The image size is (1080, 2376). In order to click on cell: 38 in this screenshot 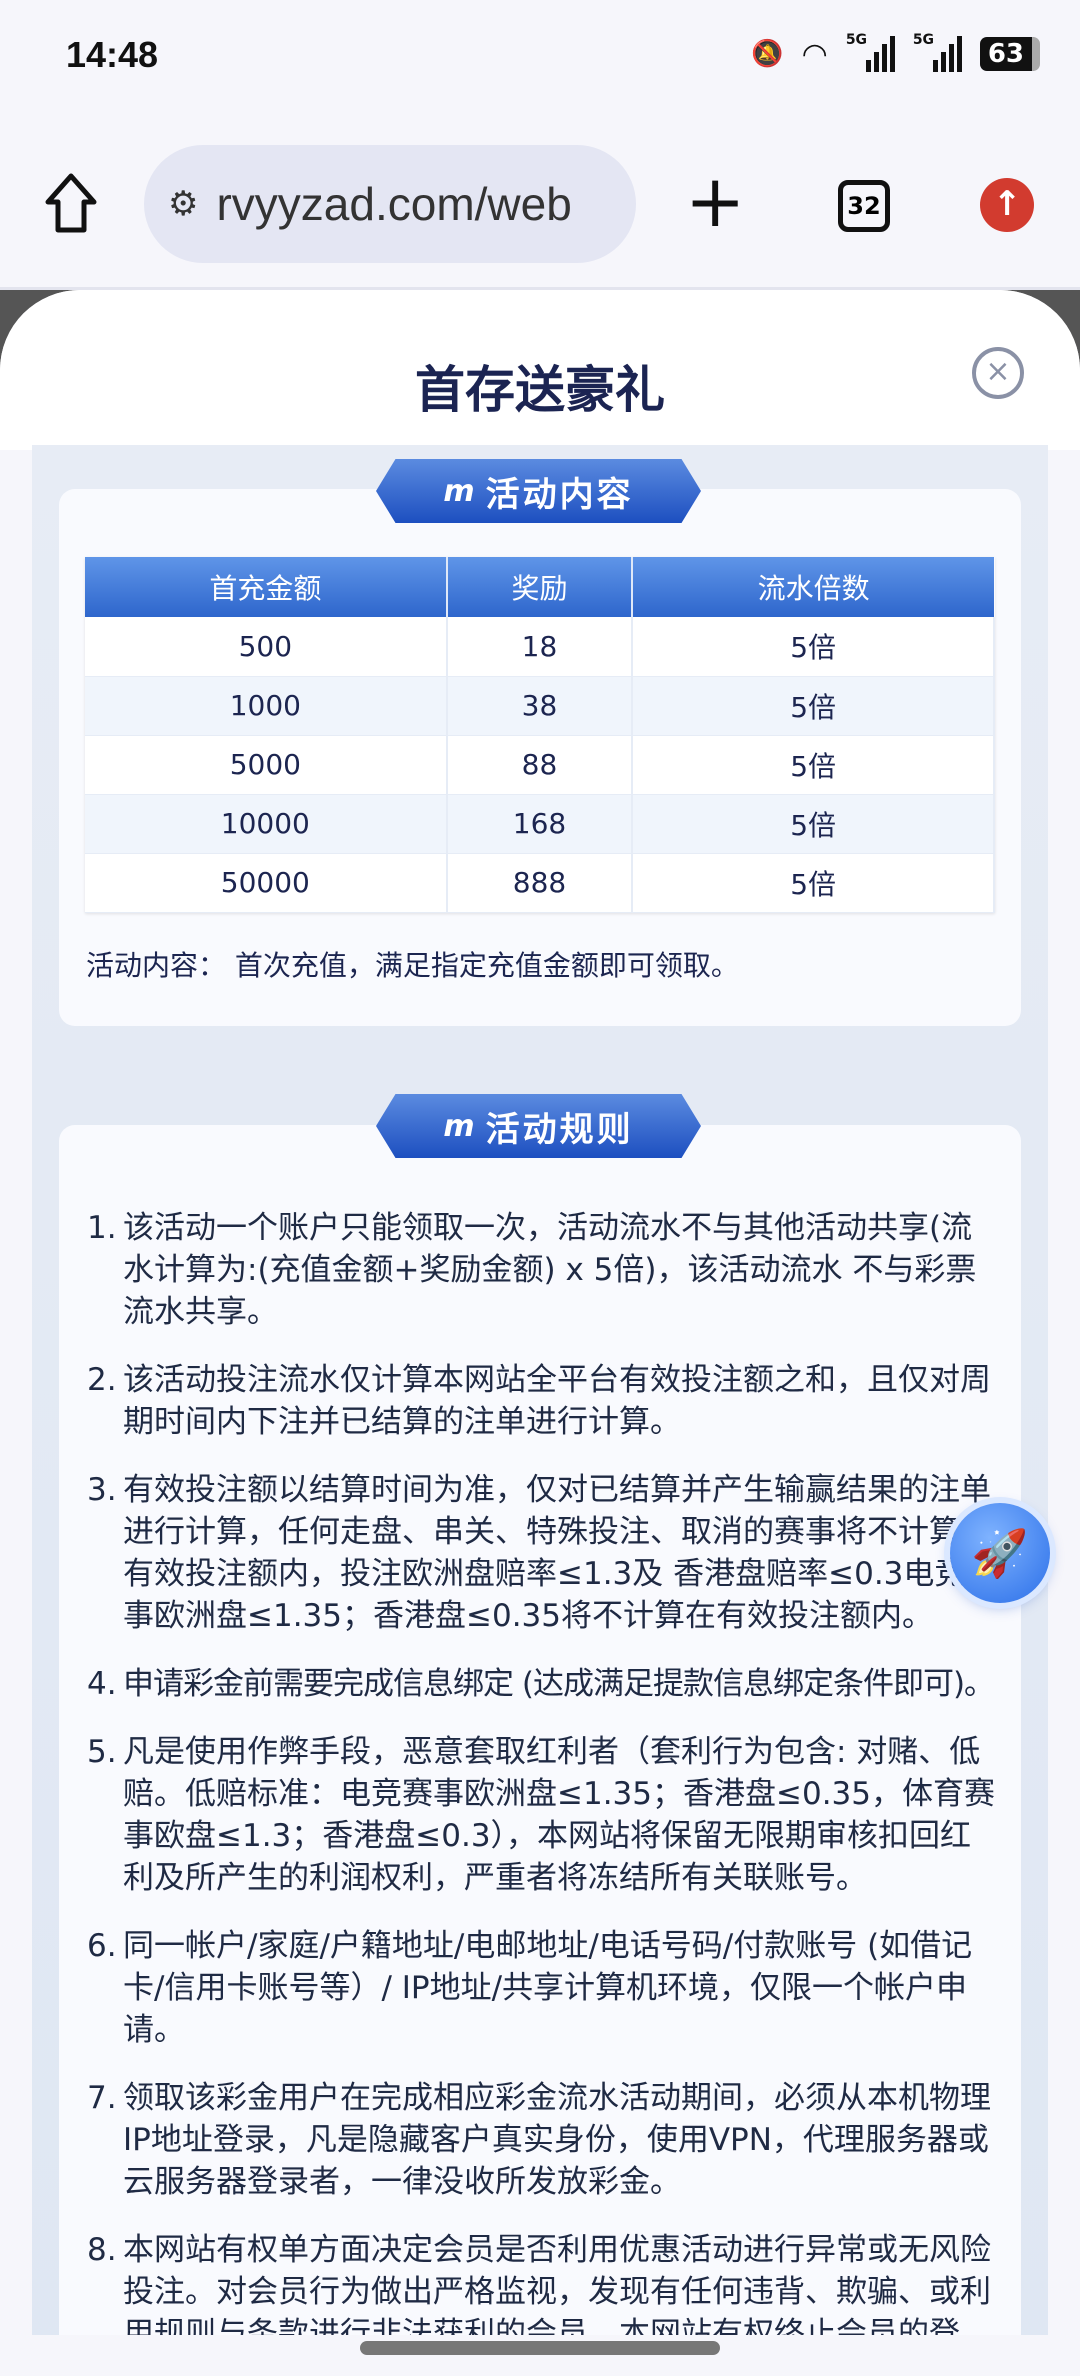, I will do `click(540, 706)`.